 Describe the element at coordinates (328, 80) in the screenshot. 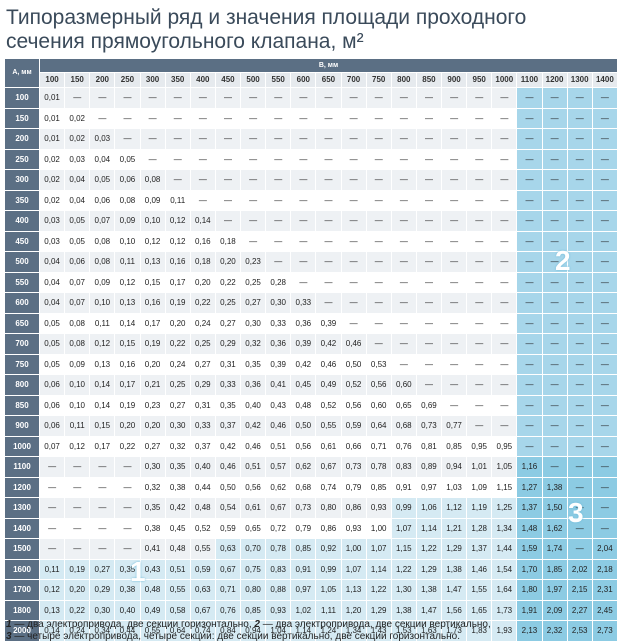

I see `column-header: 650` at that location.